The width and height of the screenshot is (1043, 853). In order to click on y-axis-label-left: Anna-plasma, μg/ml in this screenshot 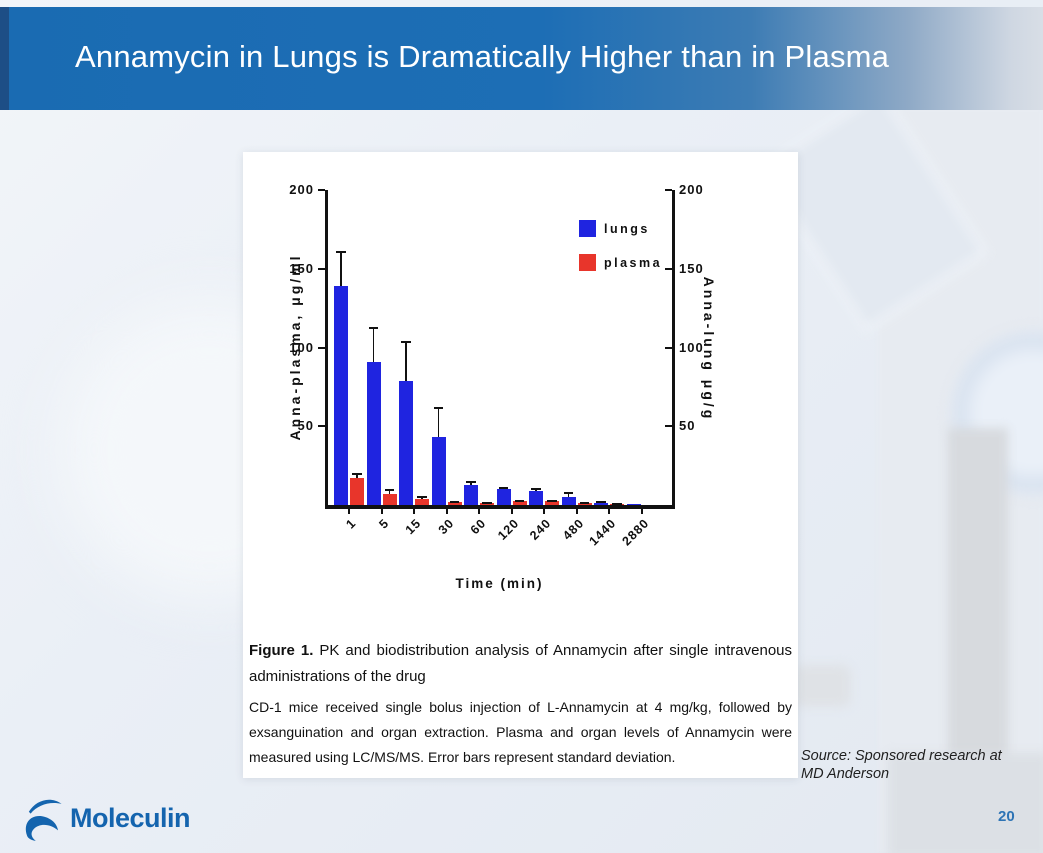, I will do `click(295, 347)`.